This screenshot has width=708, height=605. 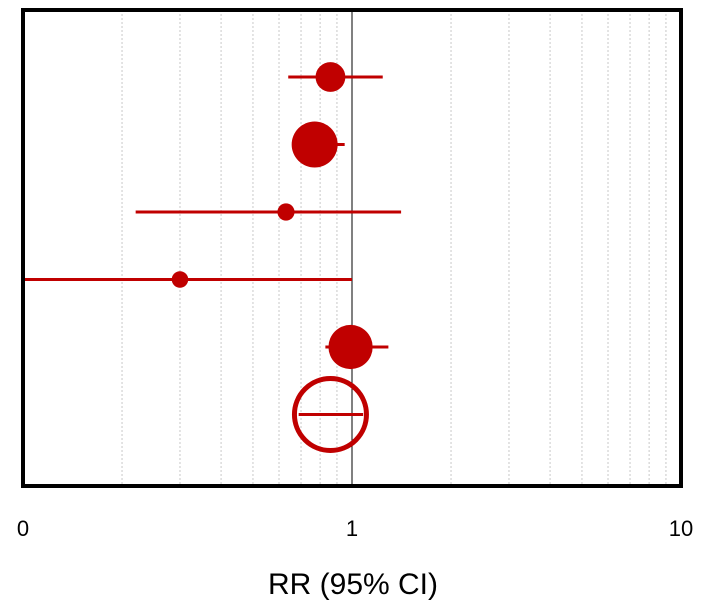 I want to click on x-axis-title: RR (95% CI), so click(x=353, y=584).